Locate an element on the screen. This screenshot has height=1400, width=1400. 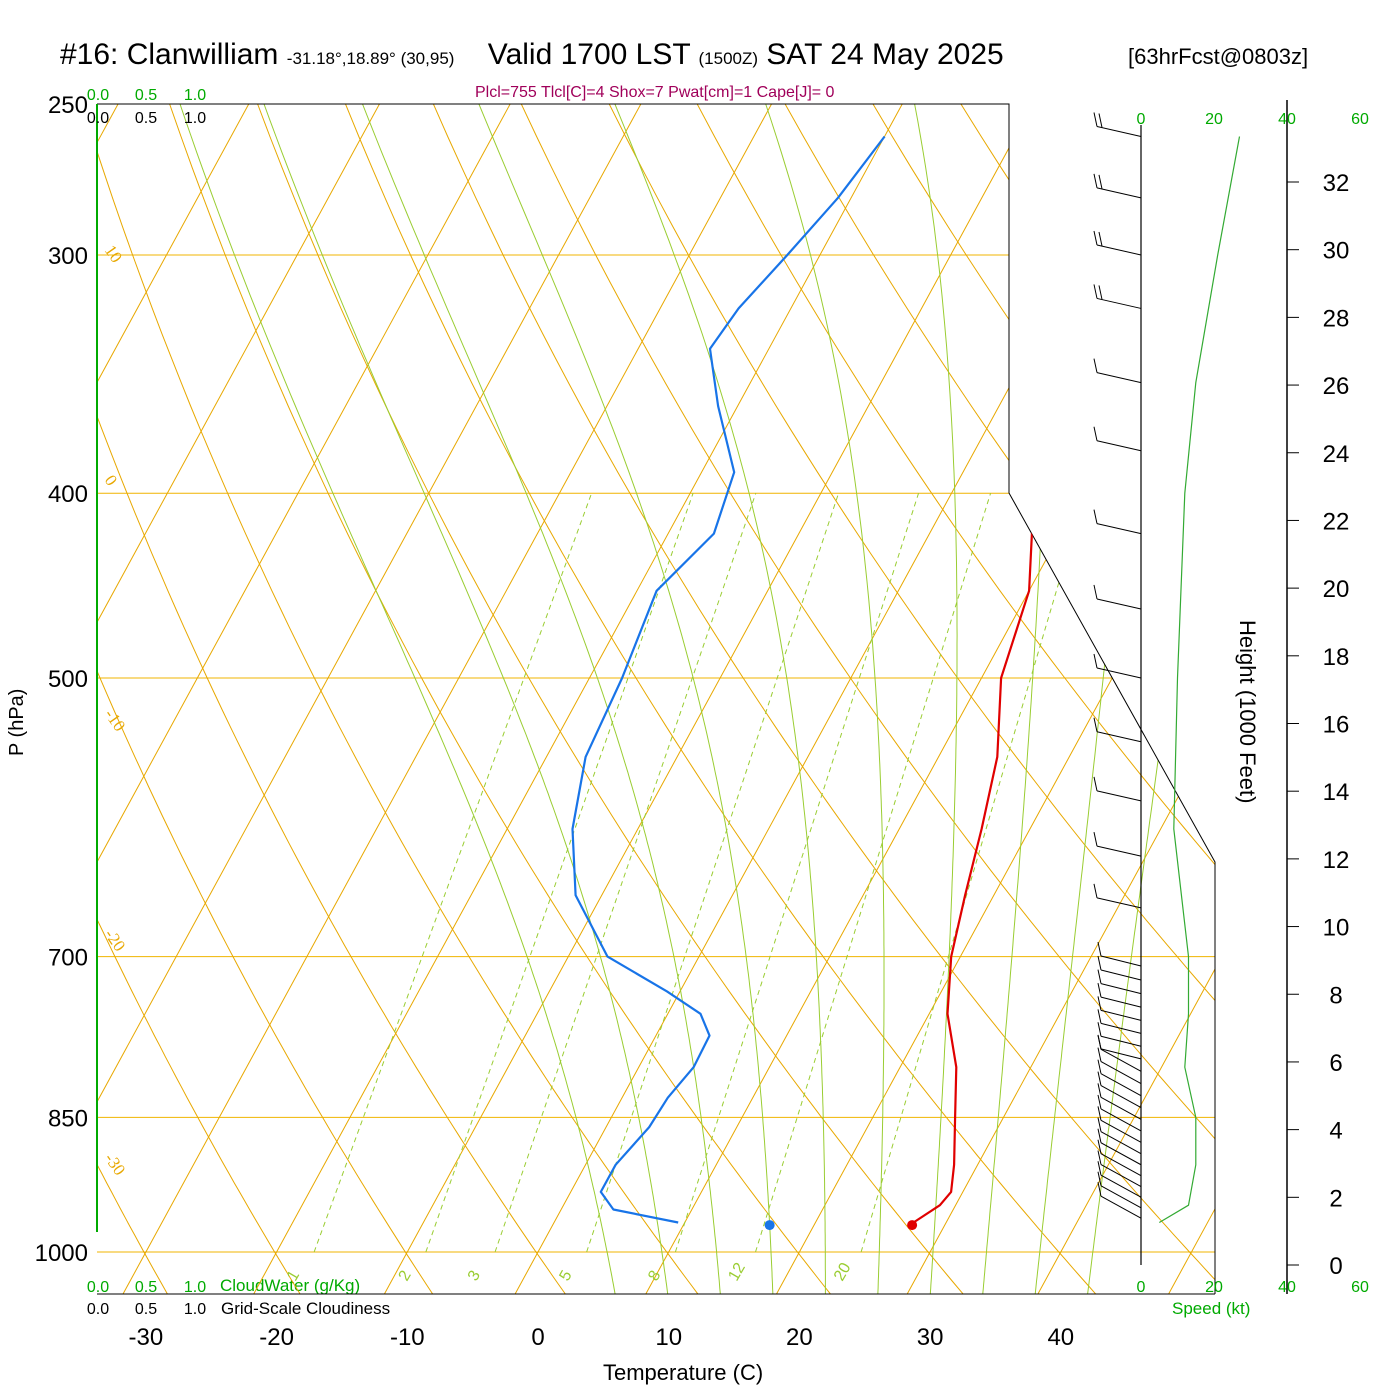
height-tick-label: 14 is located at coordinates (1336, 792).